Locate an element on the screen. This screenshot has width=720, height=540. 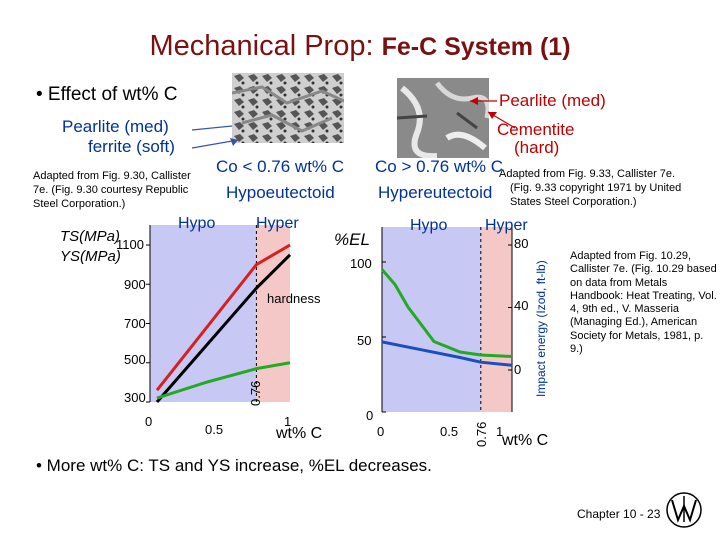
c1-ytick: 900 is located at coordinates (135, 284).